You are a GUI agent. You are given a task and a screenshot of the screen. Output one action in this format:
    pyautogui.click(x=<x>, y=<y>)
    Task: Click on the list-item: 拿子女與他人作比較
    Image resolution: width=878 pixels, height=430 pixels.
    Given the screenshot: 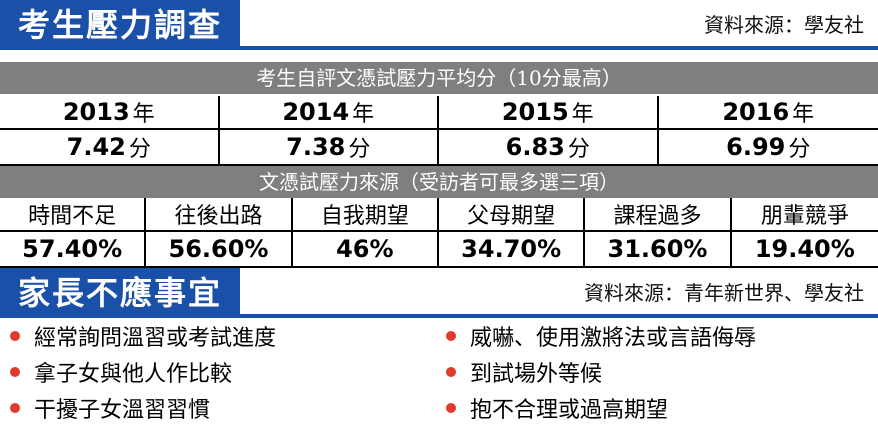 What is the action you would take?
    pyautogui.click(x=143, y=372)
    